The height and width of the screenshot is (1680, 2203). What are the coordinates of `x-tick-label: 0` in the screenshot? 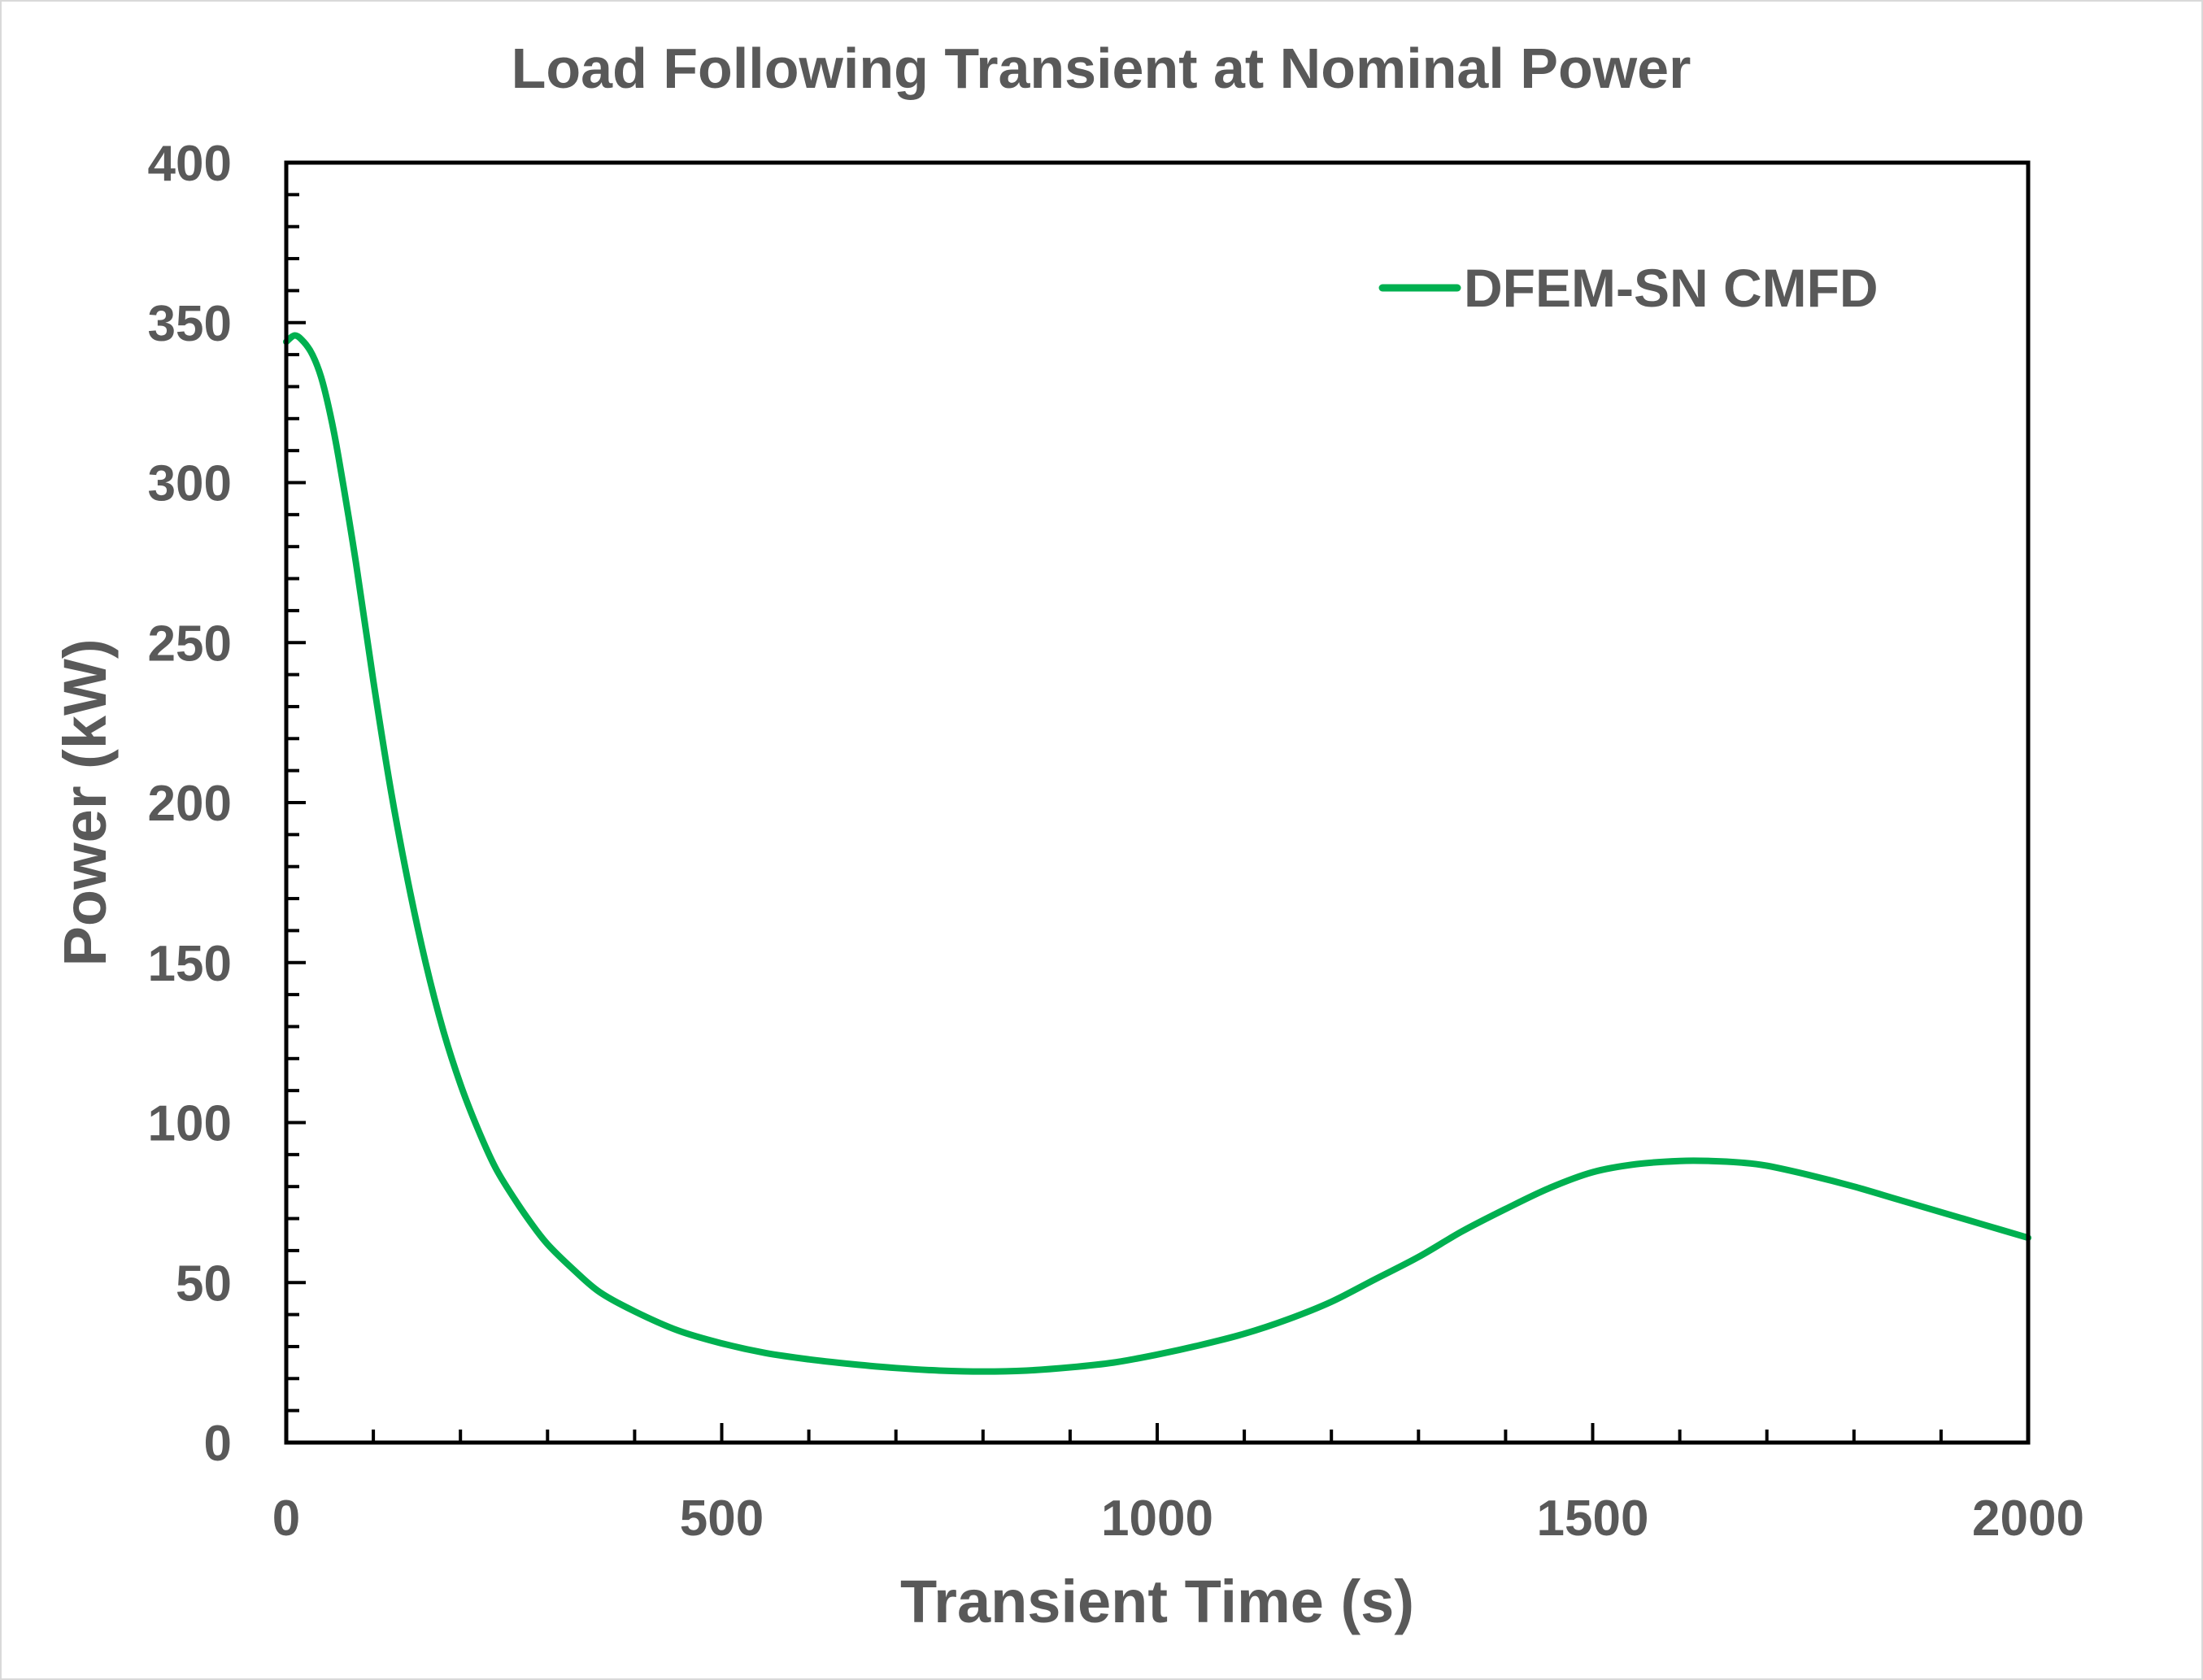 It's located at (286, 1519).